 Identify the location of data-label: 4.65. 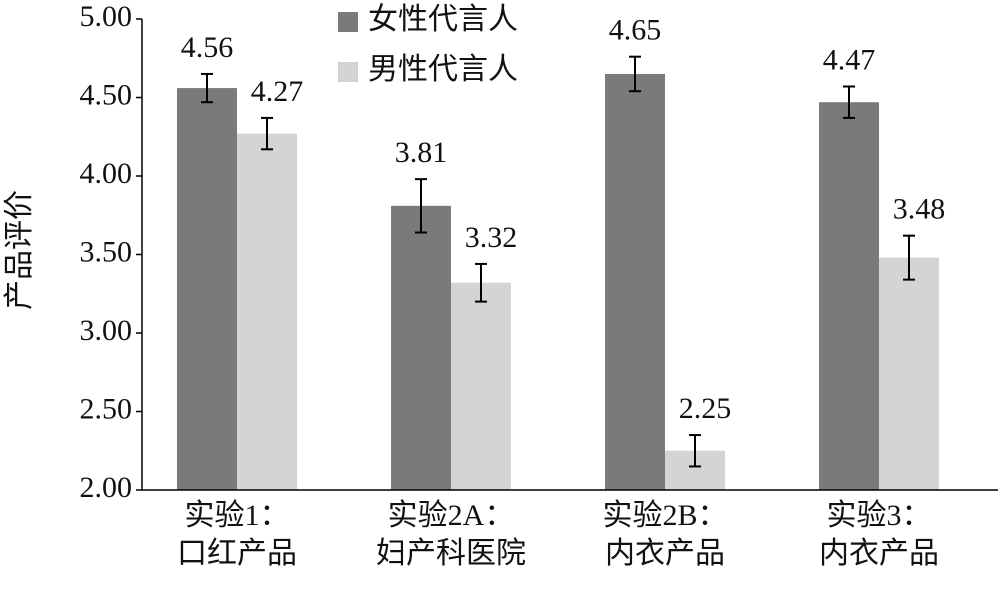
(635, 30).